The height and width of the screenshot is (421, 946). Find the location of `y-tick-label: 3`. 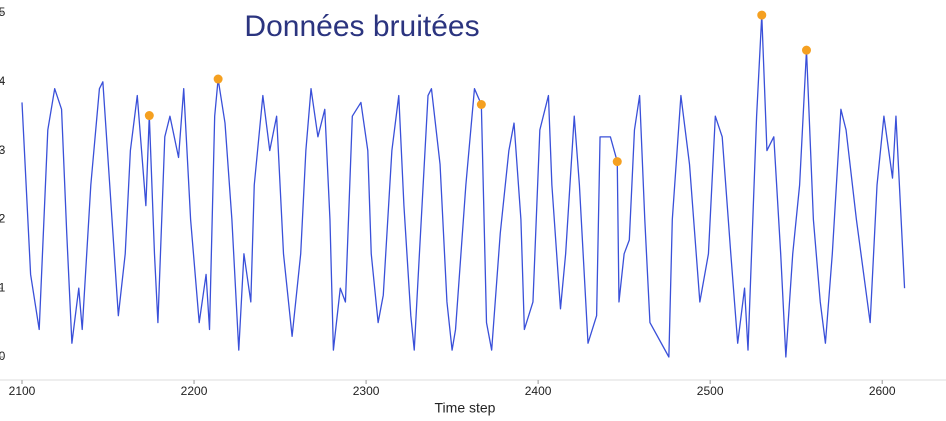

y-tick-label: 3 is located at coordinates (3, 150).